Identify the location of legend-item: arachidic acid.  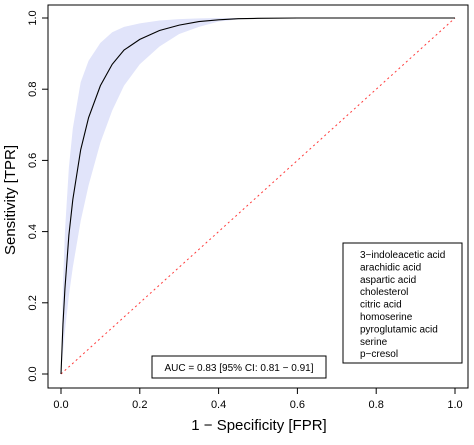
(390, 267).